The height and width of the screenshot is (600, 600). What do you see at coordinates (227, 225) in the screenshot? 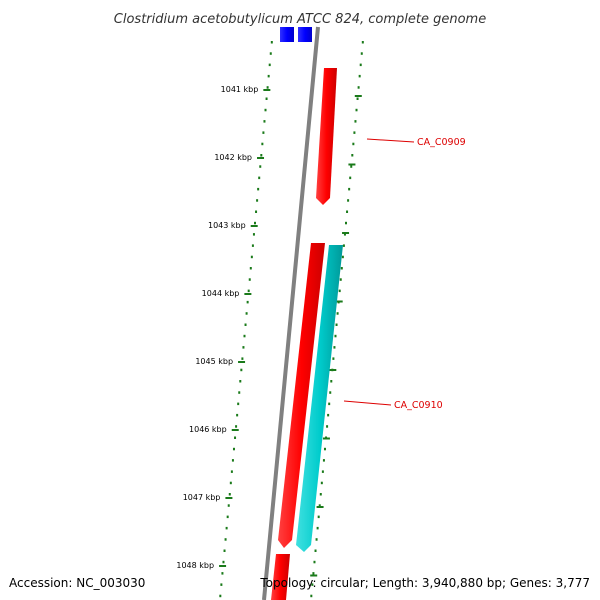
I see `scale-label: 1043 kbp` at bounding box center [227, 225].